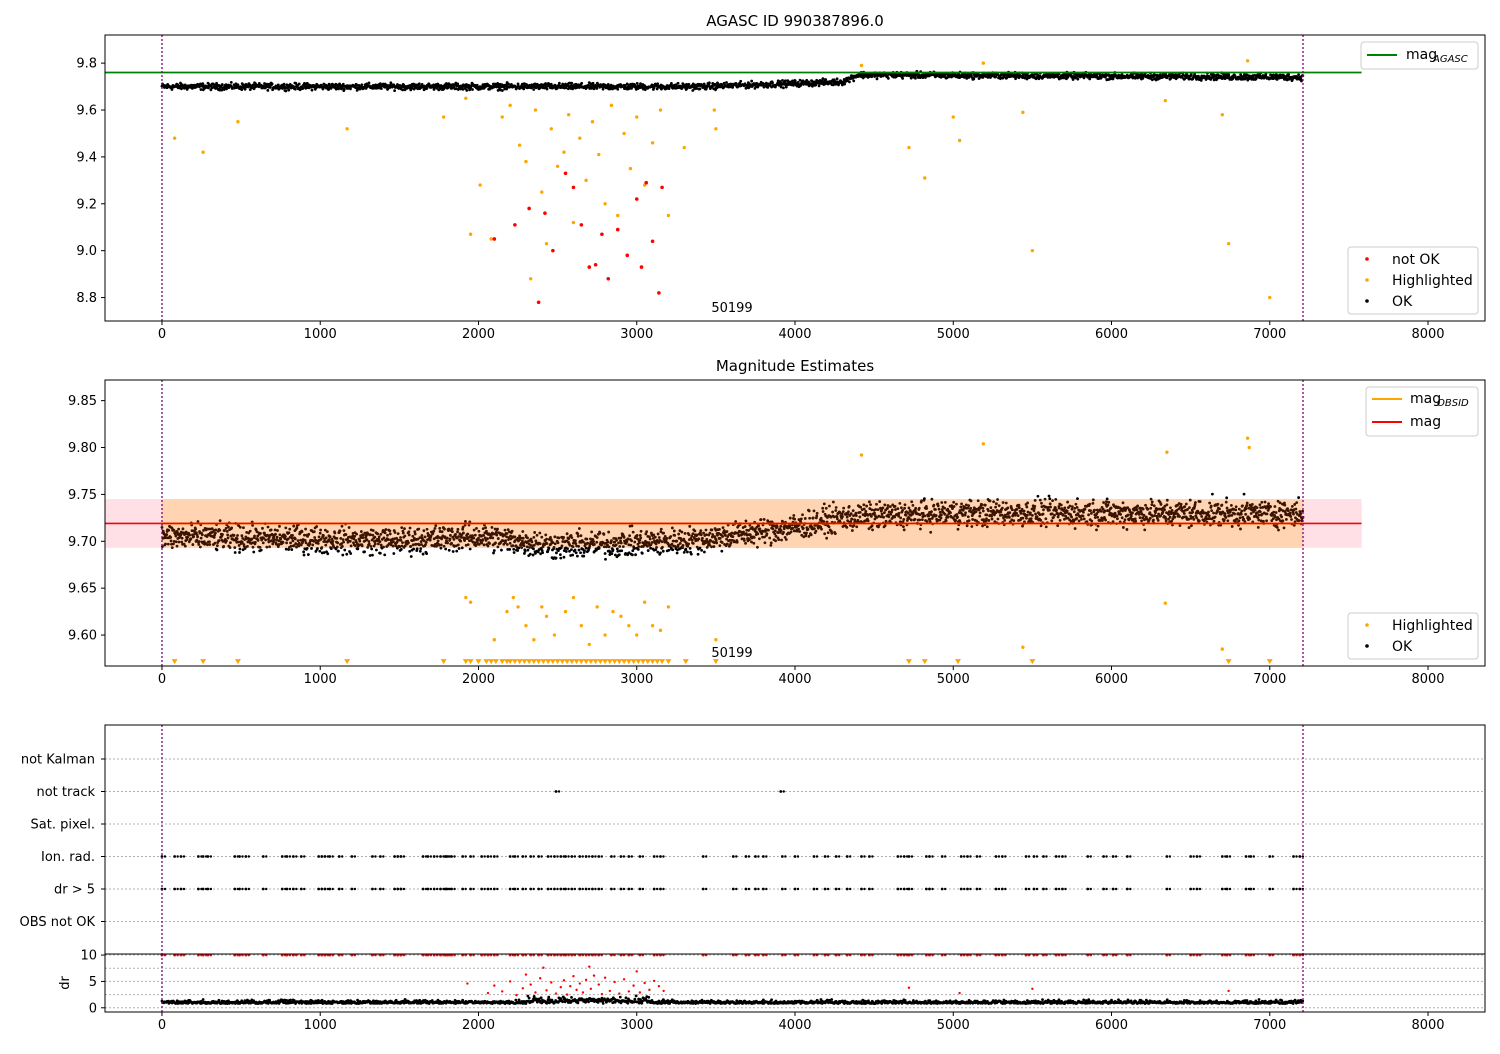 The width and height of the screenshot is (1500, 1054). I want to click on y-tick-label: 9.6, so click(86, 111).